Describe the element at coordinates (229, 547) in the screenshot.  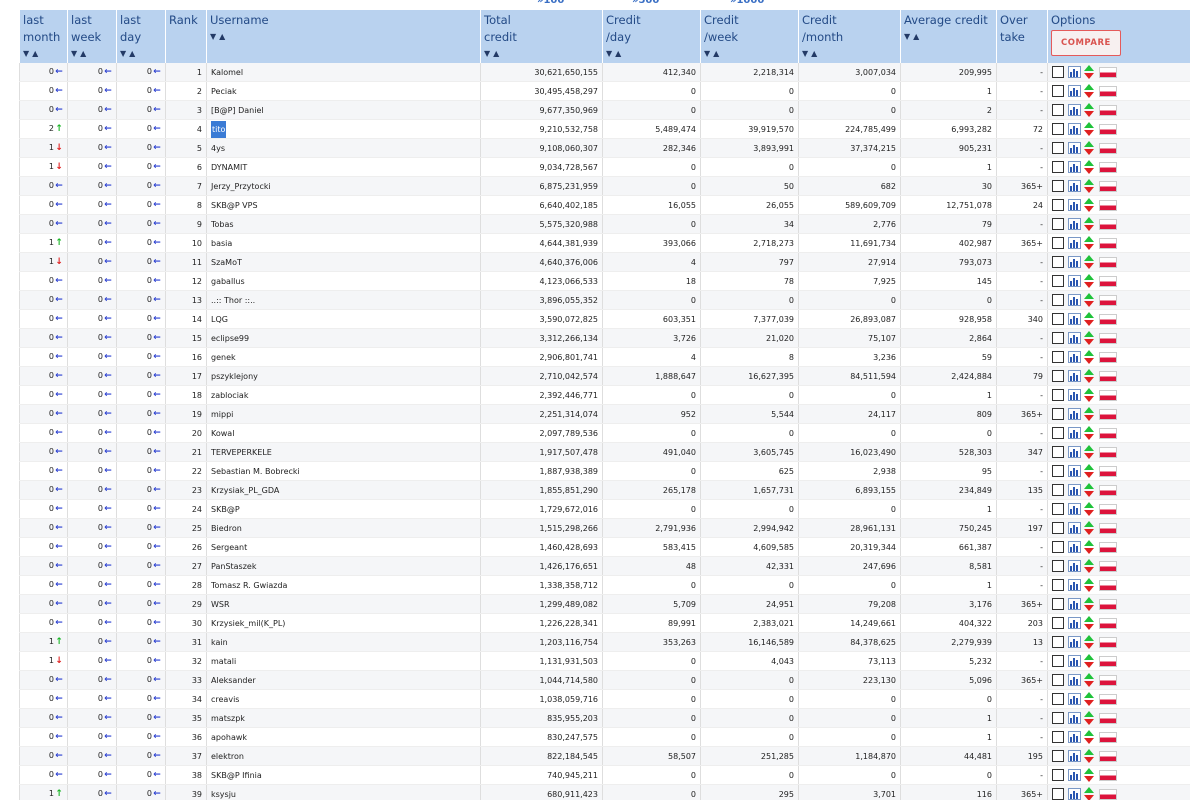
I see `username-link: Sergeant` at that location.